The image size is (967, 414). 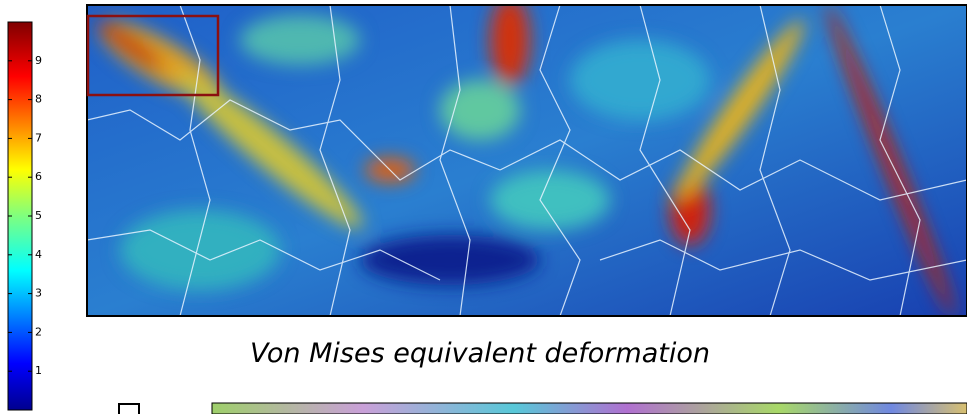 What do you see at coordinates (38, 176) in the screenshot?
I see `tick-label: 6` at bounding box center [38, 176].